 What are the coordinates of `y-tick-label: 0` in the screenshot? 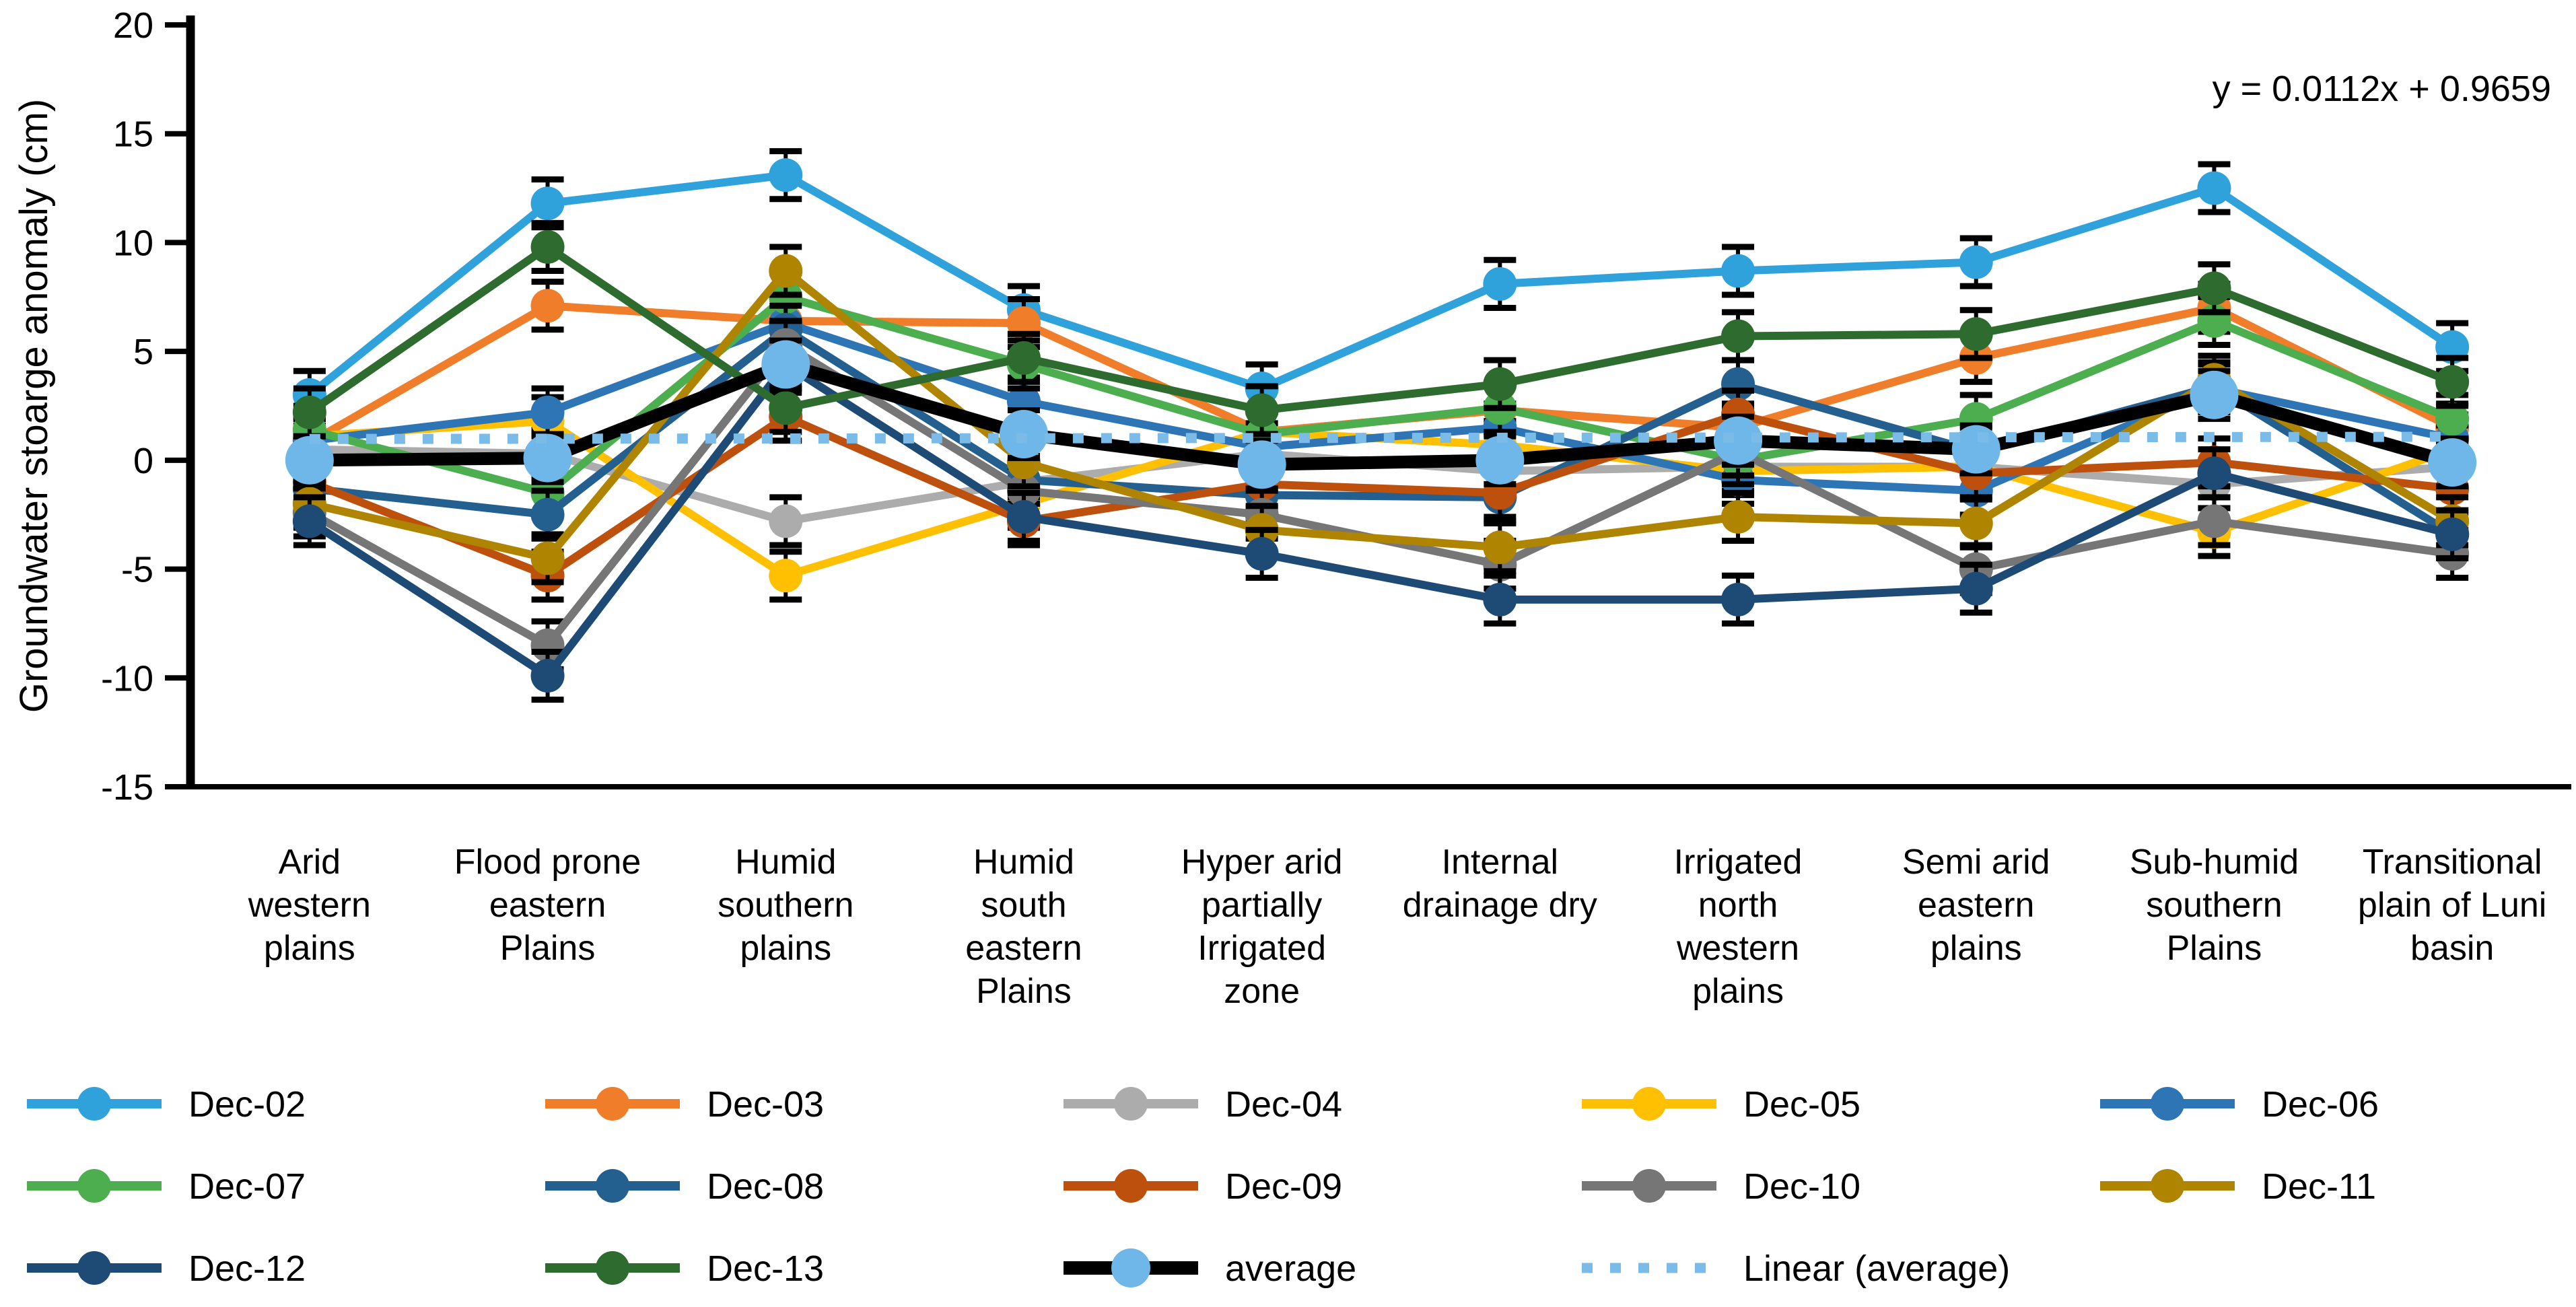 It's located at (143, 461).